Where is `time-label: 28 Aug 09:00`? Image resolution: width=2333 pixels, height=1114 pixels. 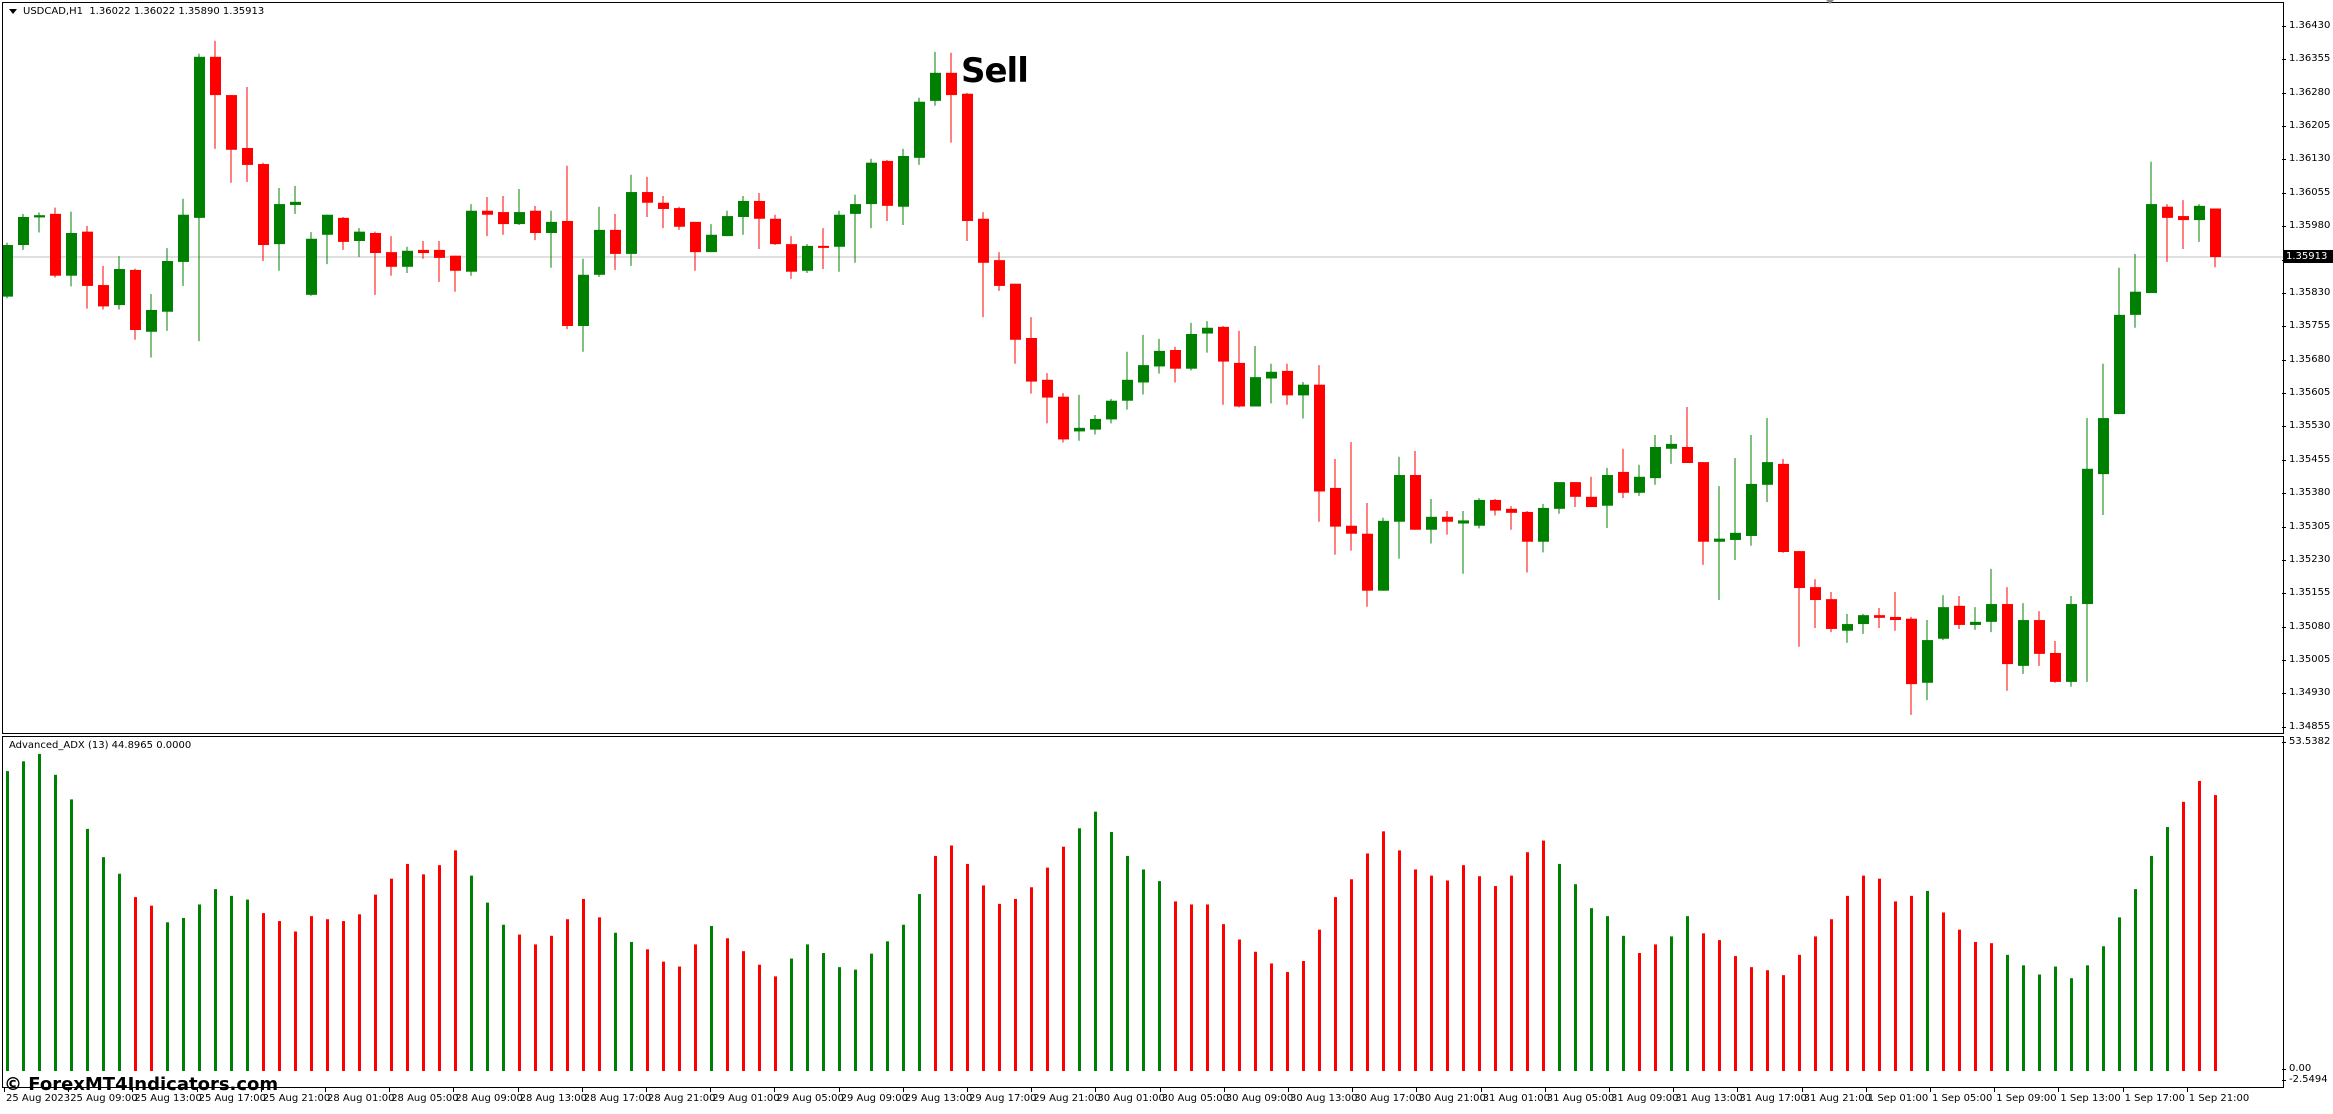 time-label: 28 Aug 09:00 is located at coordinates (488, 1095).